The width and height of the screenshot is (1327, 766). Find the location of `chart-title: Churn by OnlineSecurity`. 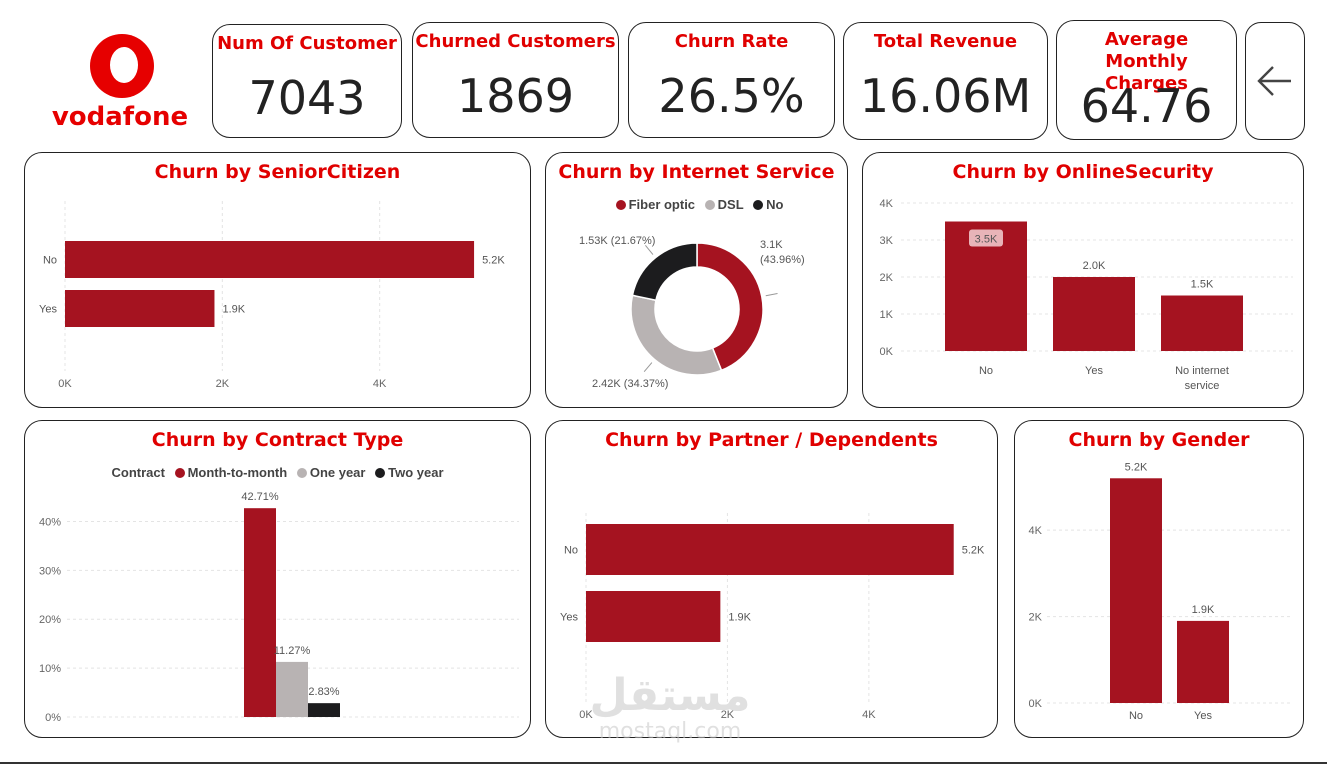

chart-title: Churn by OnlineSecurity is located at coordinates (1083, 172).